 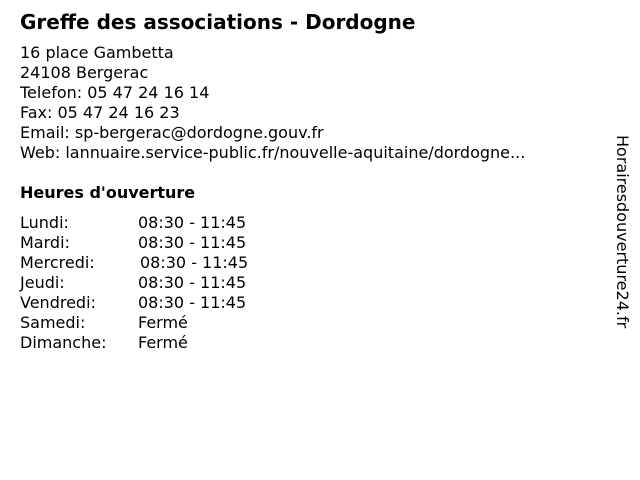 What do you see at coordinates (172, 132) in the screenshot?
I see `email: Email: sp-bergerac@dordogne.gouv.fr` at bounding box center [172, 132].